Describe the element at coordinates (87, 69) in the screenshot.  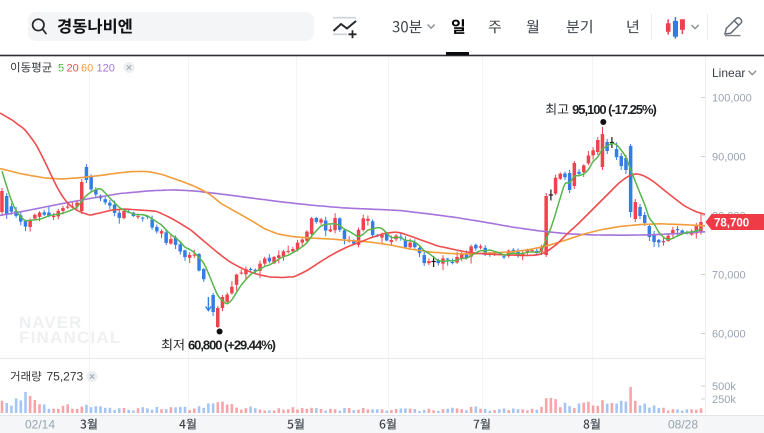
I see `svg-text: 60` at that location.